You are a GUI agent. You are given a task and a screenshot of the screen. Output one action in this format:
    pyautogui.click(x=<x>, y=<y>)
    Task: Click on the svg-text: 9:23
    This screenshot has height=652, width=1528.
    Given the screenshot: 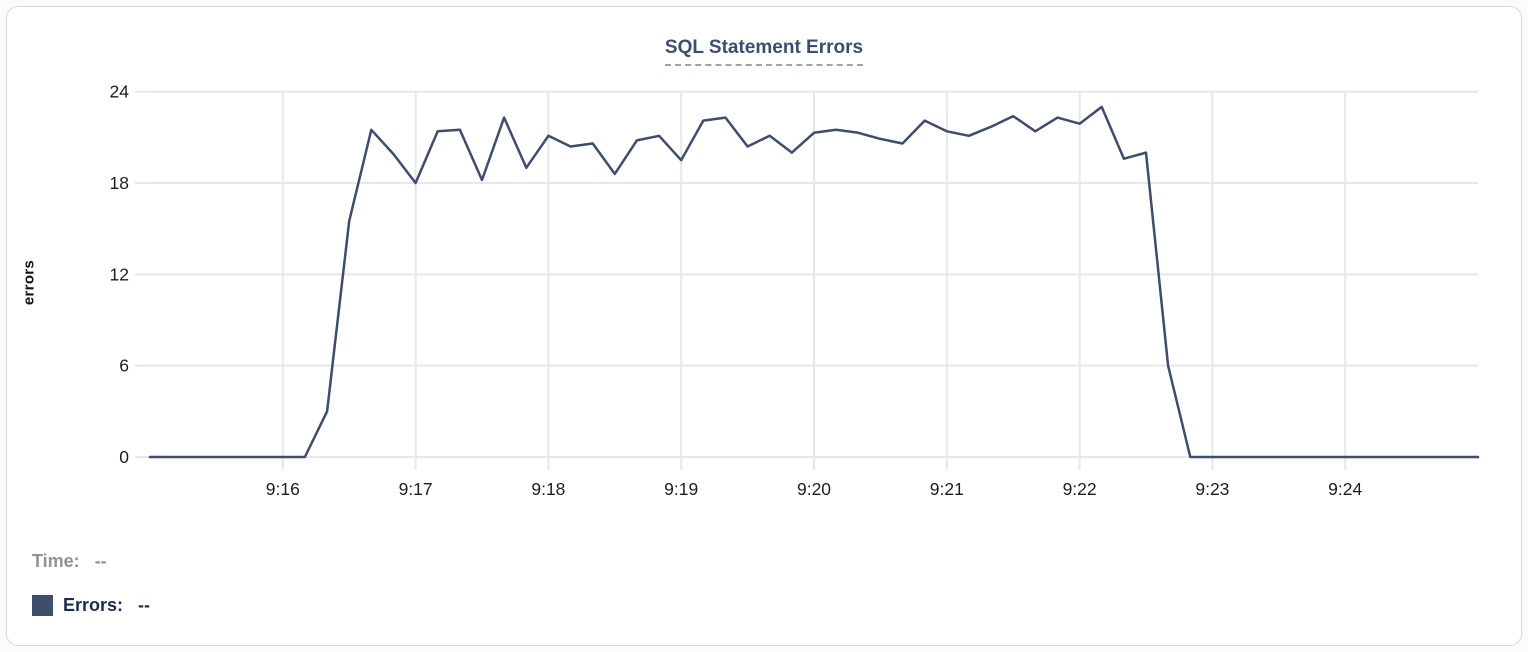 What is the action you would take?
    pyautogui.click(x=1212, y=489)
    